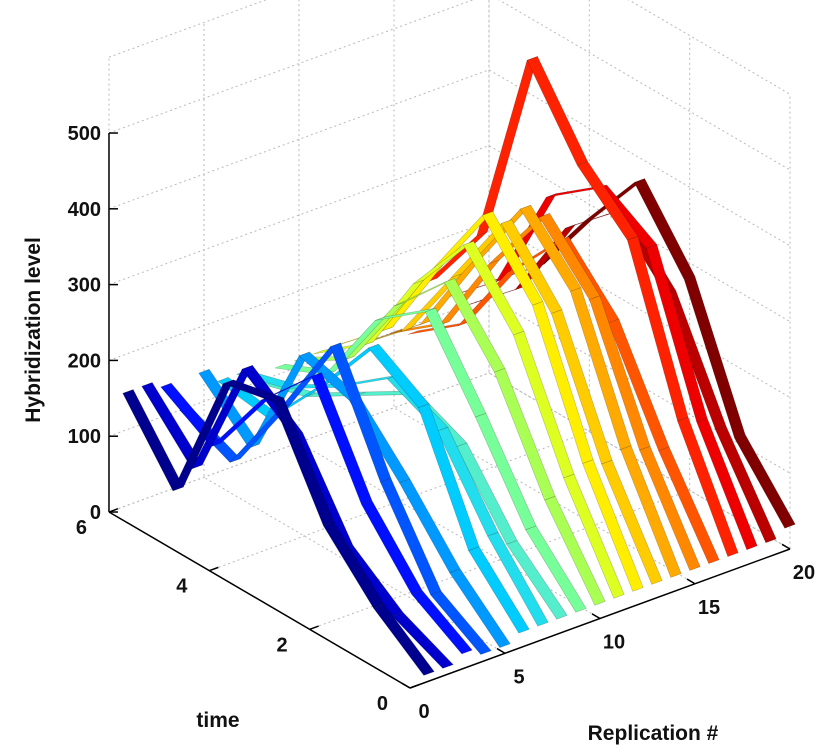 This screenshot has width=835, height=752. Describe the element at coordinates (84, 134) in the screenshot. I see `z-tick-label: 500` at that location.